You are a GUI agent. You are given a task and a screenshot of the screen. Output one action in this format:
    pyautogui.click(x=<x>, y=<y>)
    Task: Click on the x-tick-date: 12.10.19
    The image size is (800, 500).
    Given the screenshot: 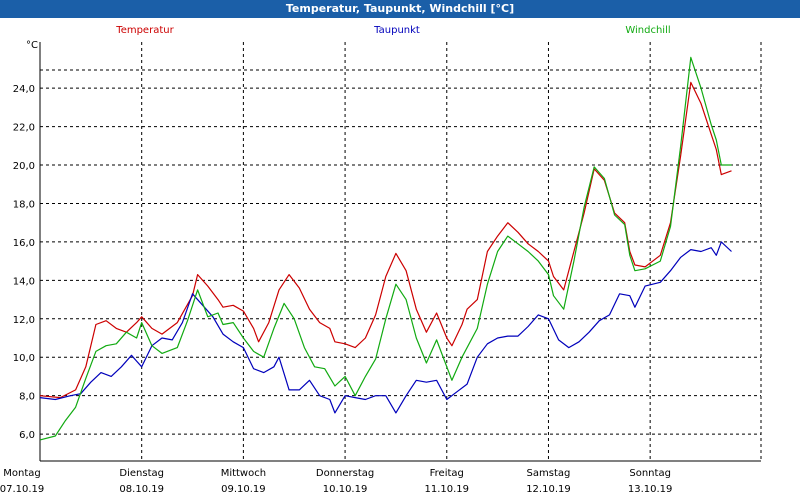 What is the action you would take?
    pyautogui.click(x=548, y=489)
    